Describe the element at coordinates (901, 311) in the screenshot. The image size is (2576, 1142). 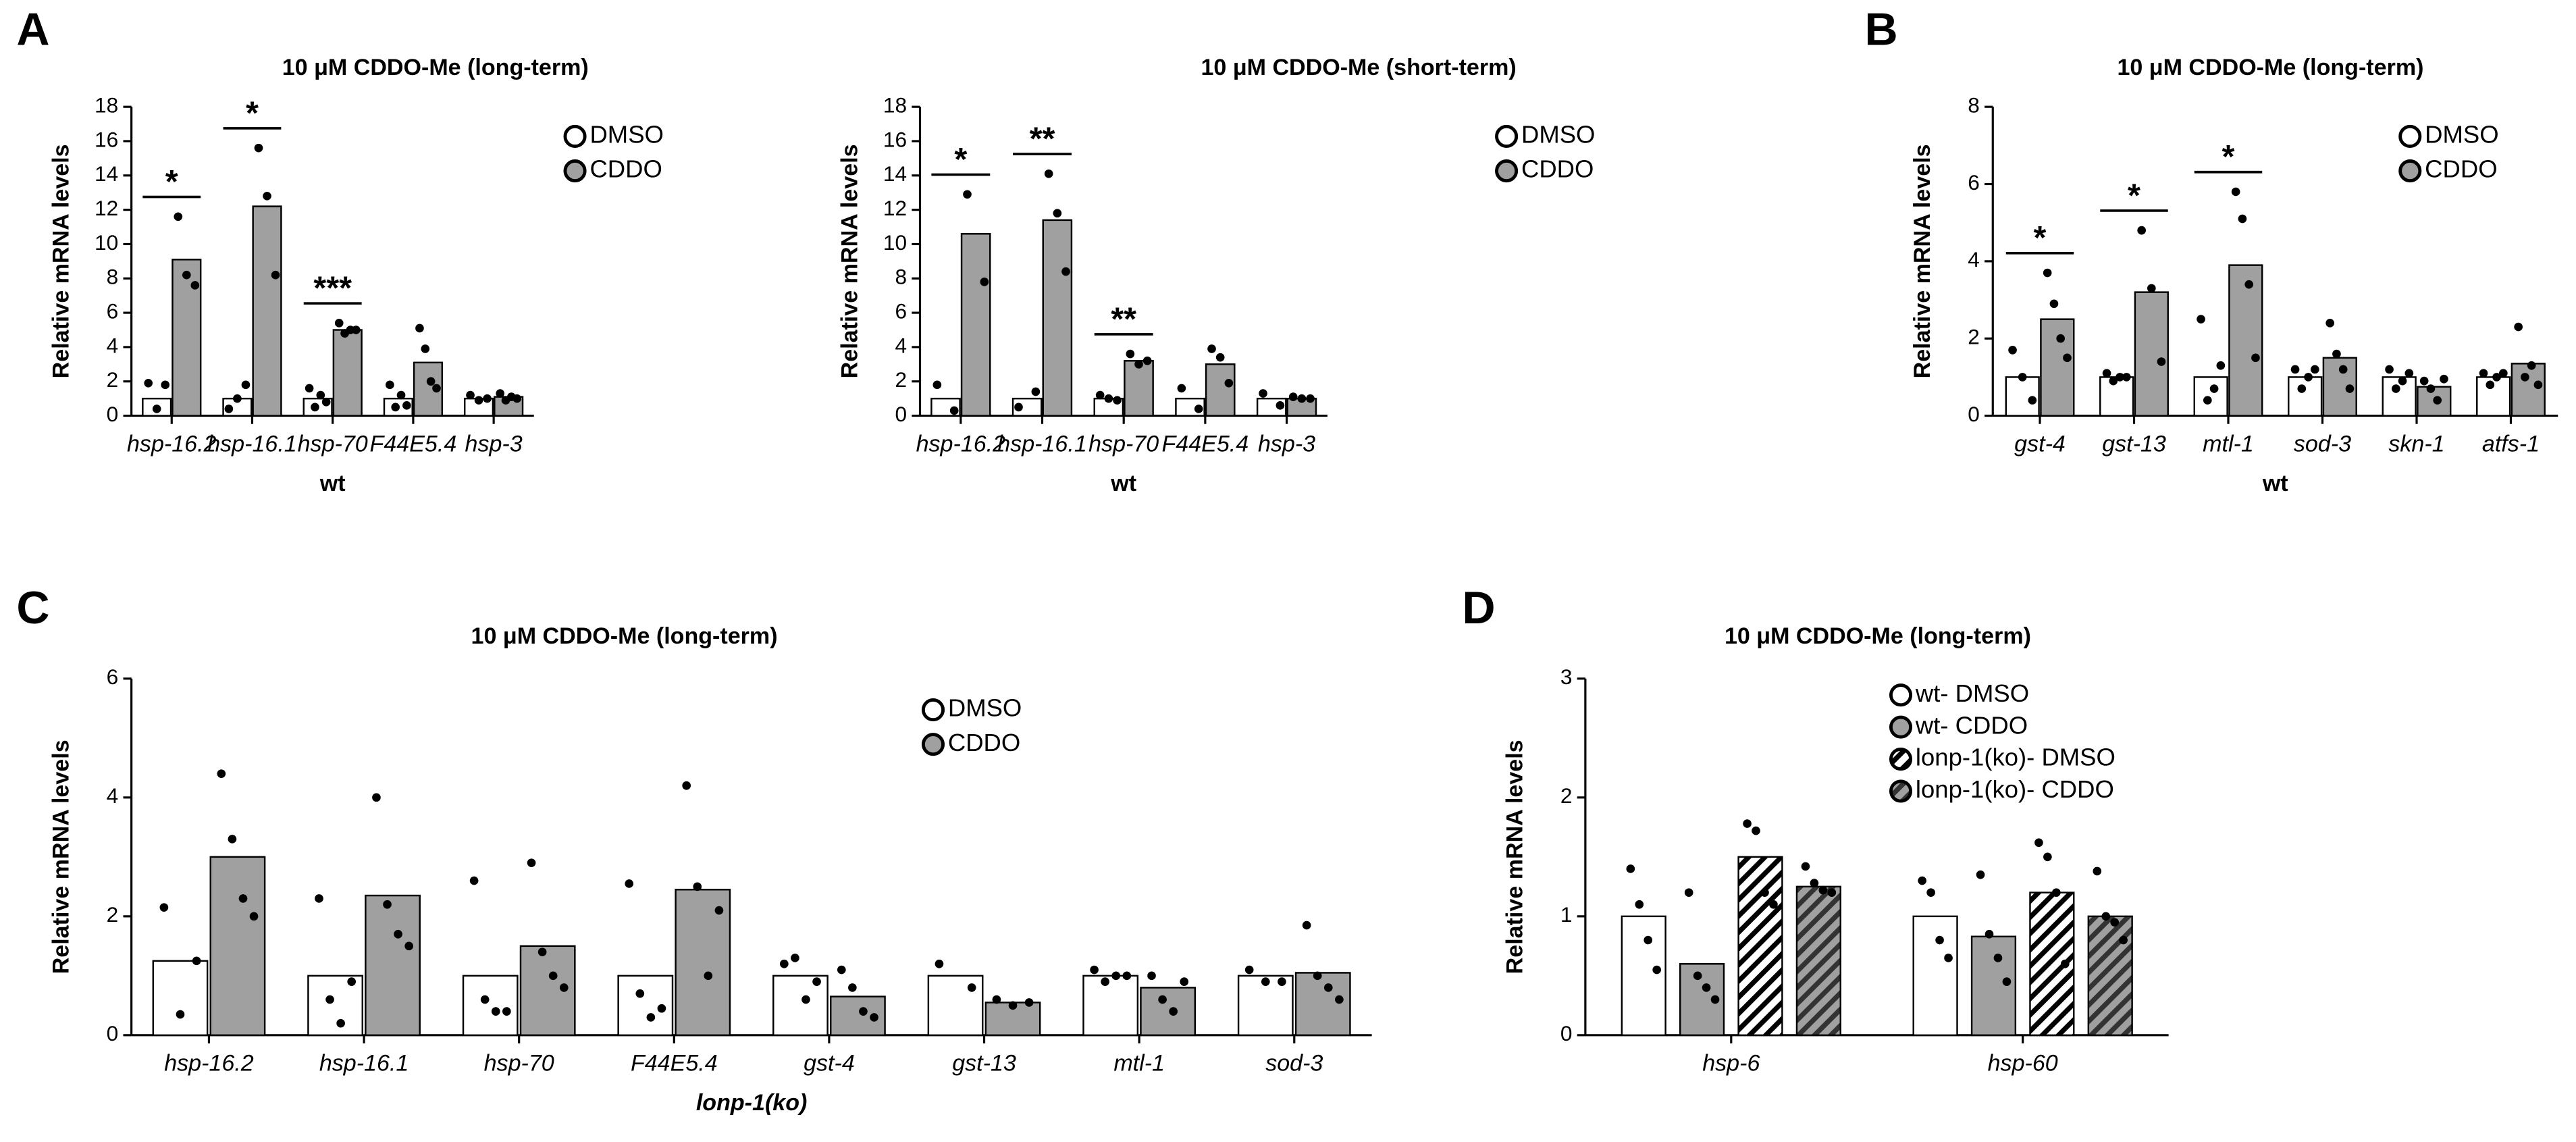
I see `y-tick-label: 6` at that location.